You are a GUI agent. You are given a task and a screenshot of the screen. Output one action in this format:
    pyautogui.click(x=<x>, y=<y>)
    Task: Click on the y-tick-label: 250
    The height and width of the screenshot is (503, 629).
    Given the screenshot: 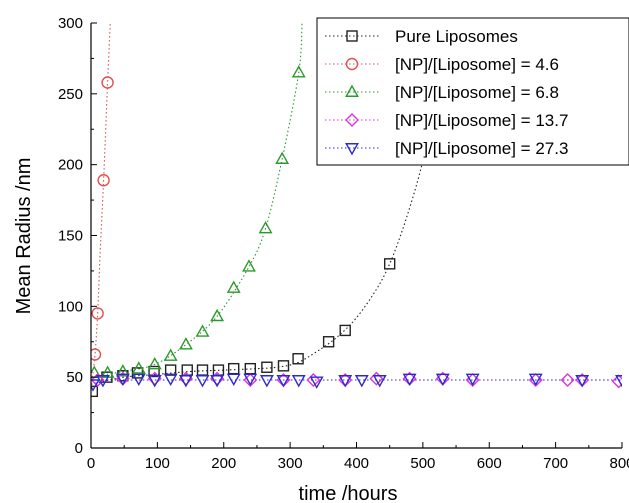 What is the action you would take?
    pyautogui.click(x=70, y=94)
    